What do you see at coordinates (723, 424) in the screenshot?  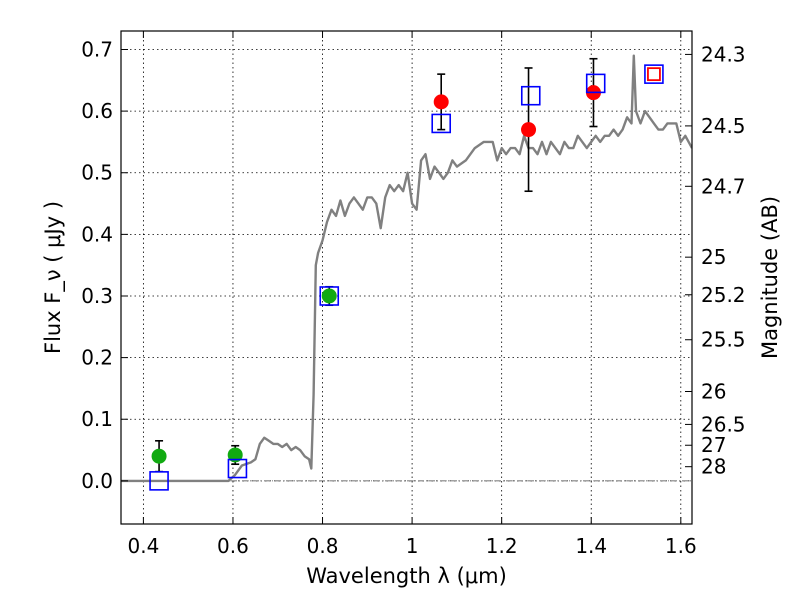 I see `y2-tick-label: 26.5` at bounding box center [723, 424].